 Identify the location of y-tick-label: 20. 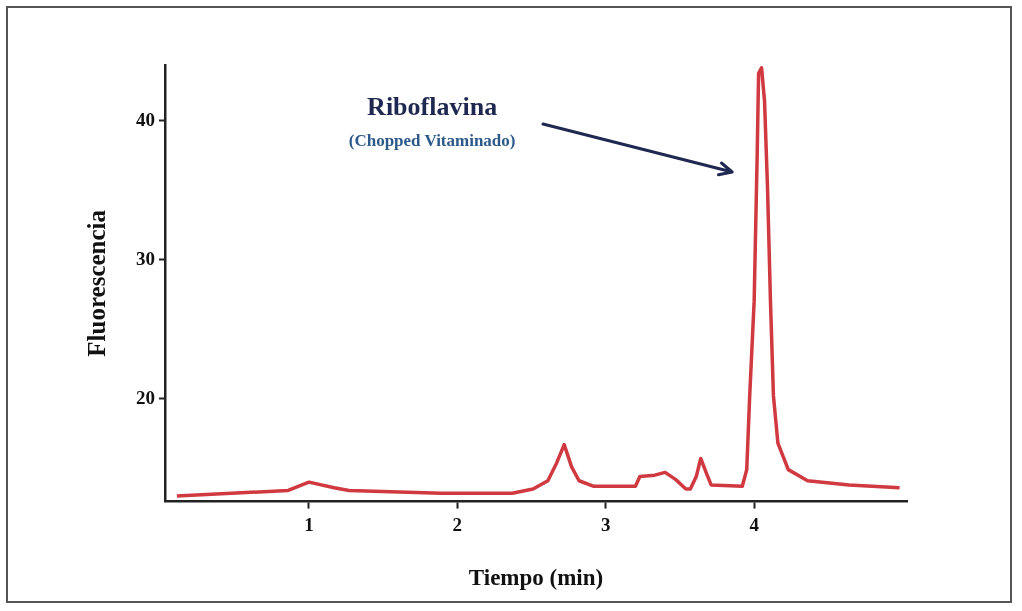
(145, 397).